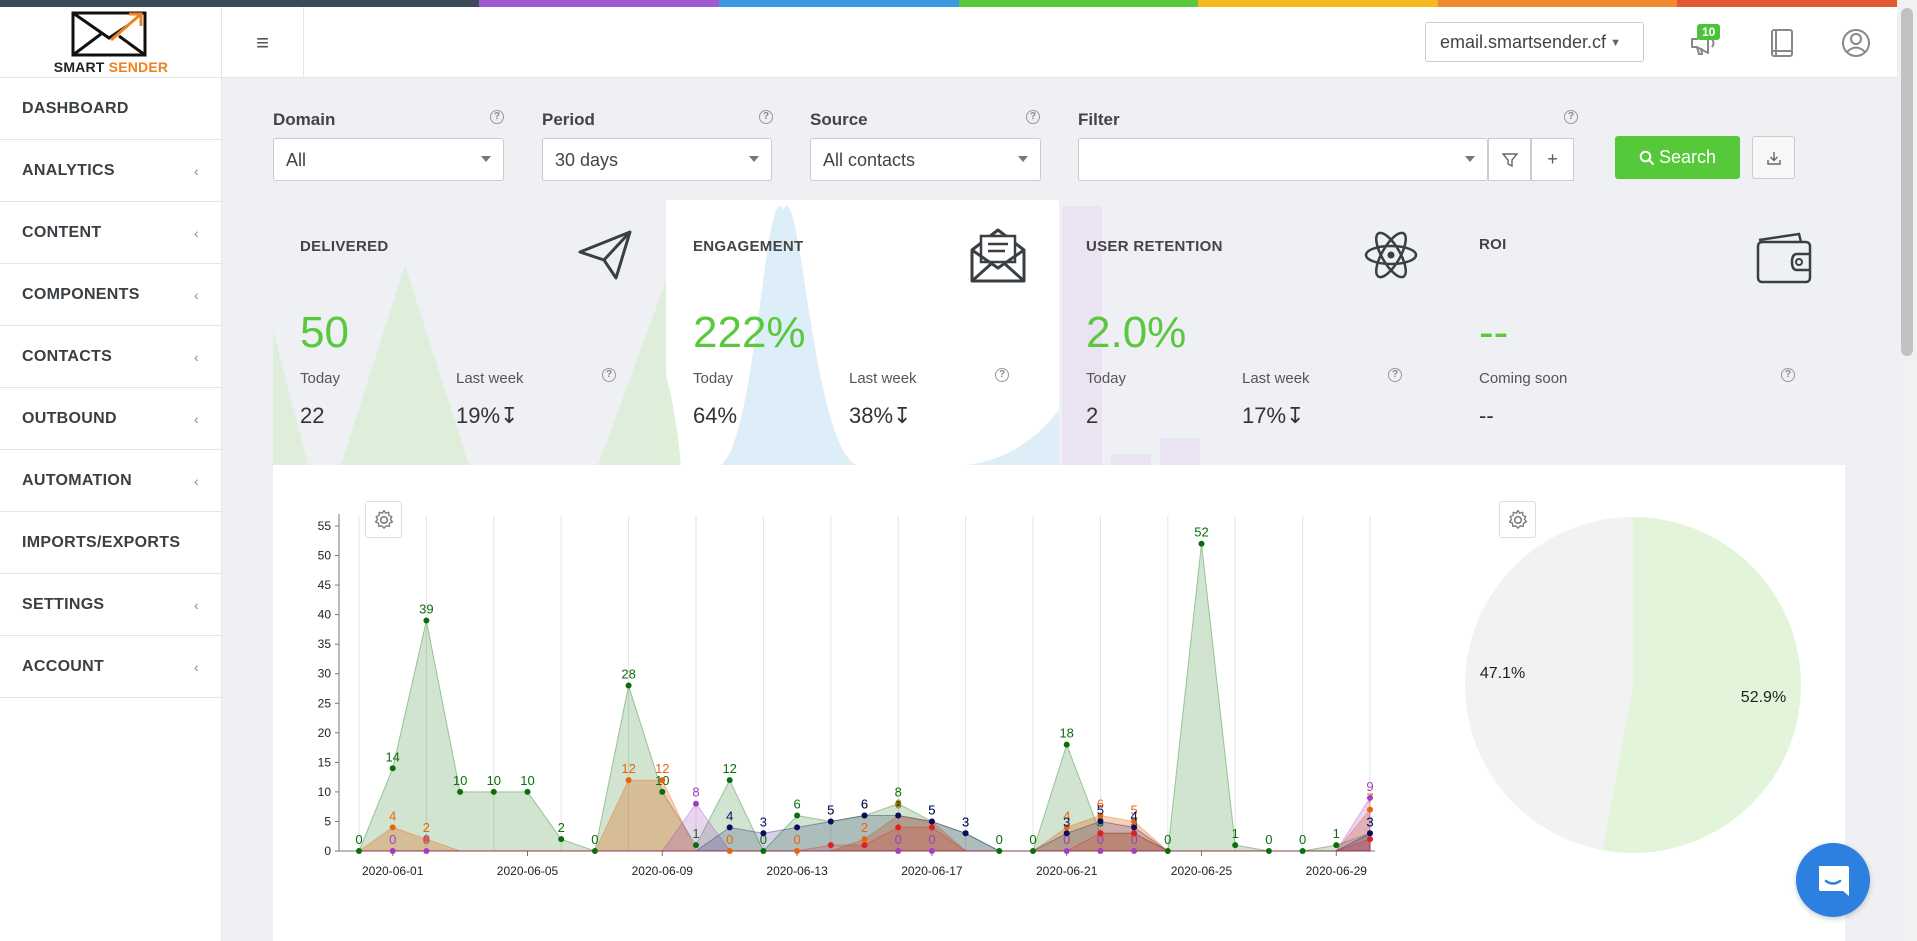  What do you see at coordinates (766, 117) in the screenshot?
I see `period-help-icon: ?` at bounding box center [766, 117].